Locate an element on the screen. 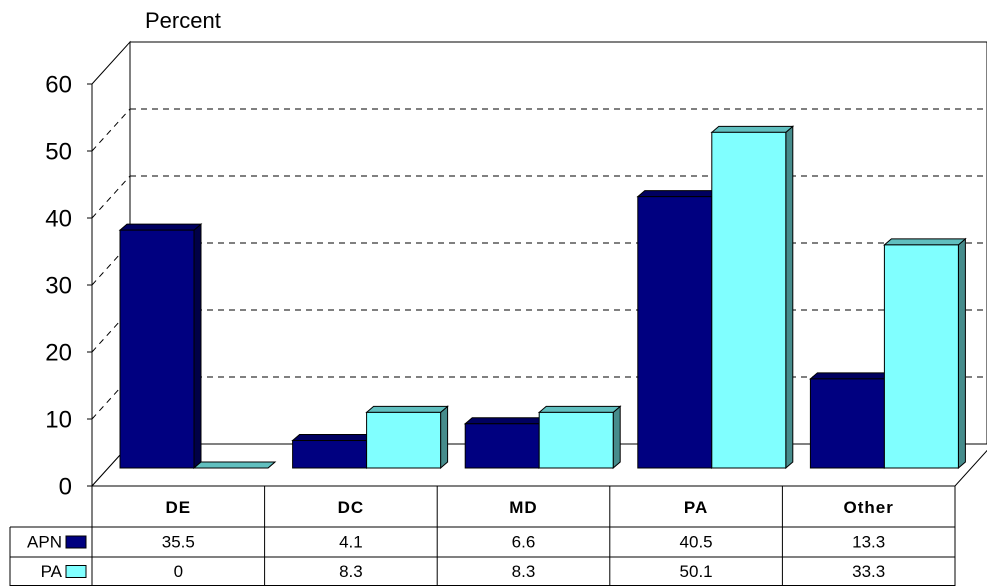 The image size is (987, 586). data-label: 33.3 is located at coordinates (868, 571).